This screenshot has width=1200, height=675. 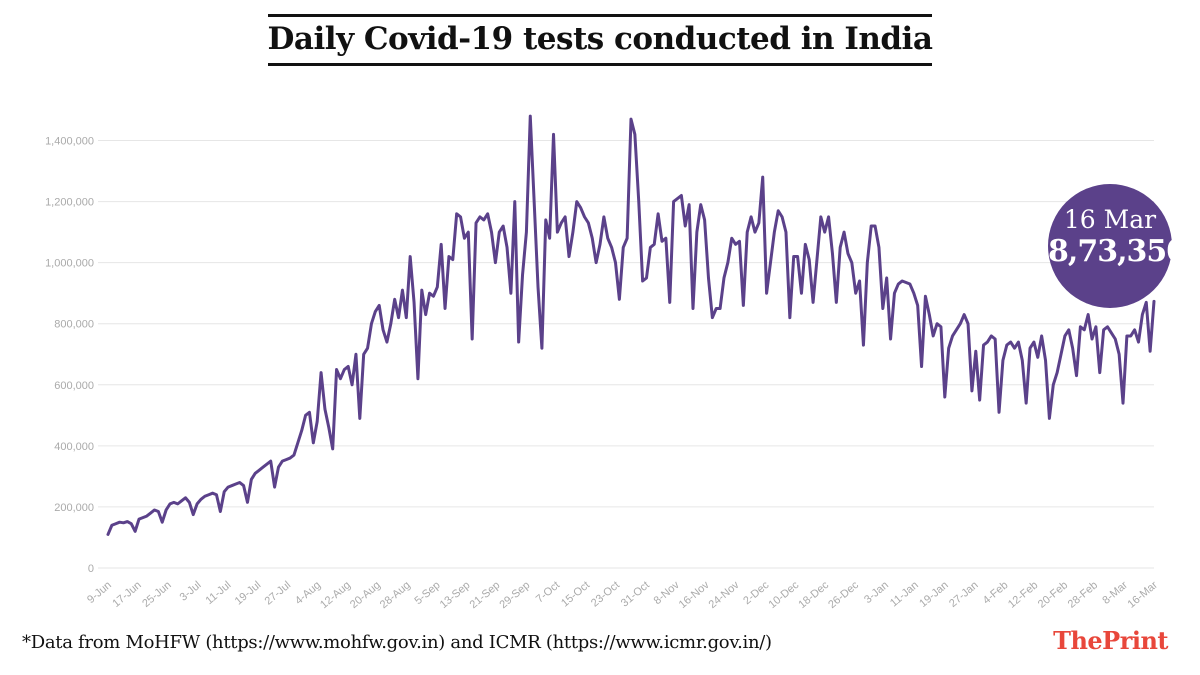 What do you see at coordinates (156, 594) in the screenshot?
I see `x-tick-label: 25-Jun` at bounding box center [156, 594].